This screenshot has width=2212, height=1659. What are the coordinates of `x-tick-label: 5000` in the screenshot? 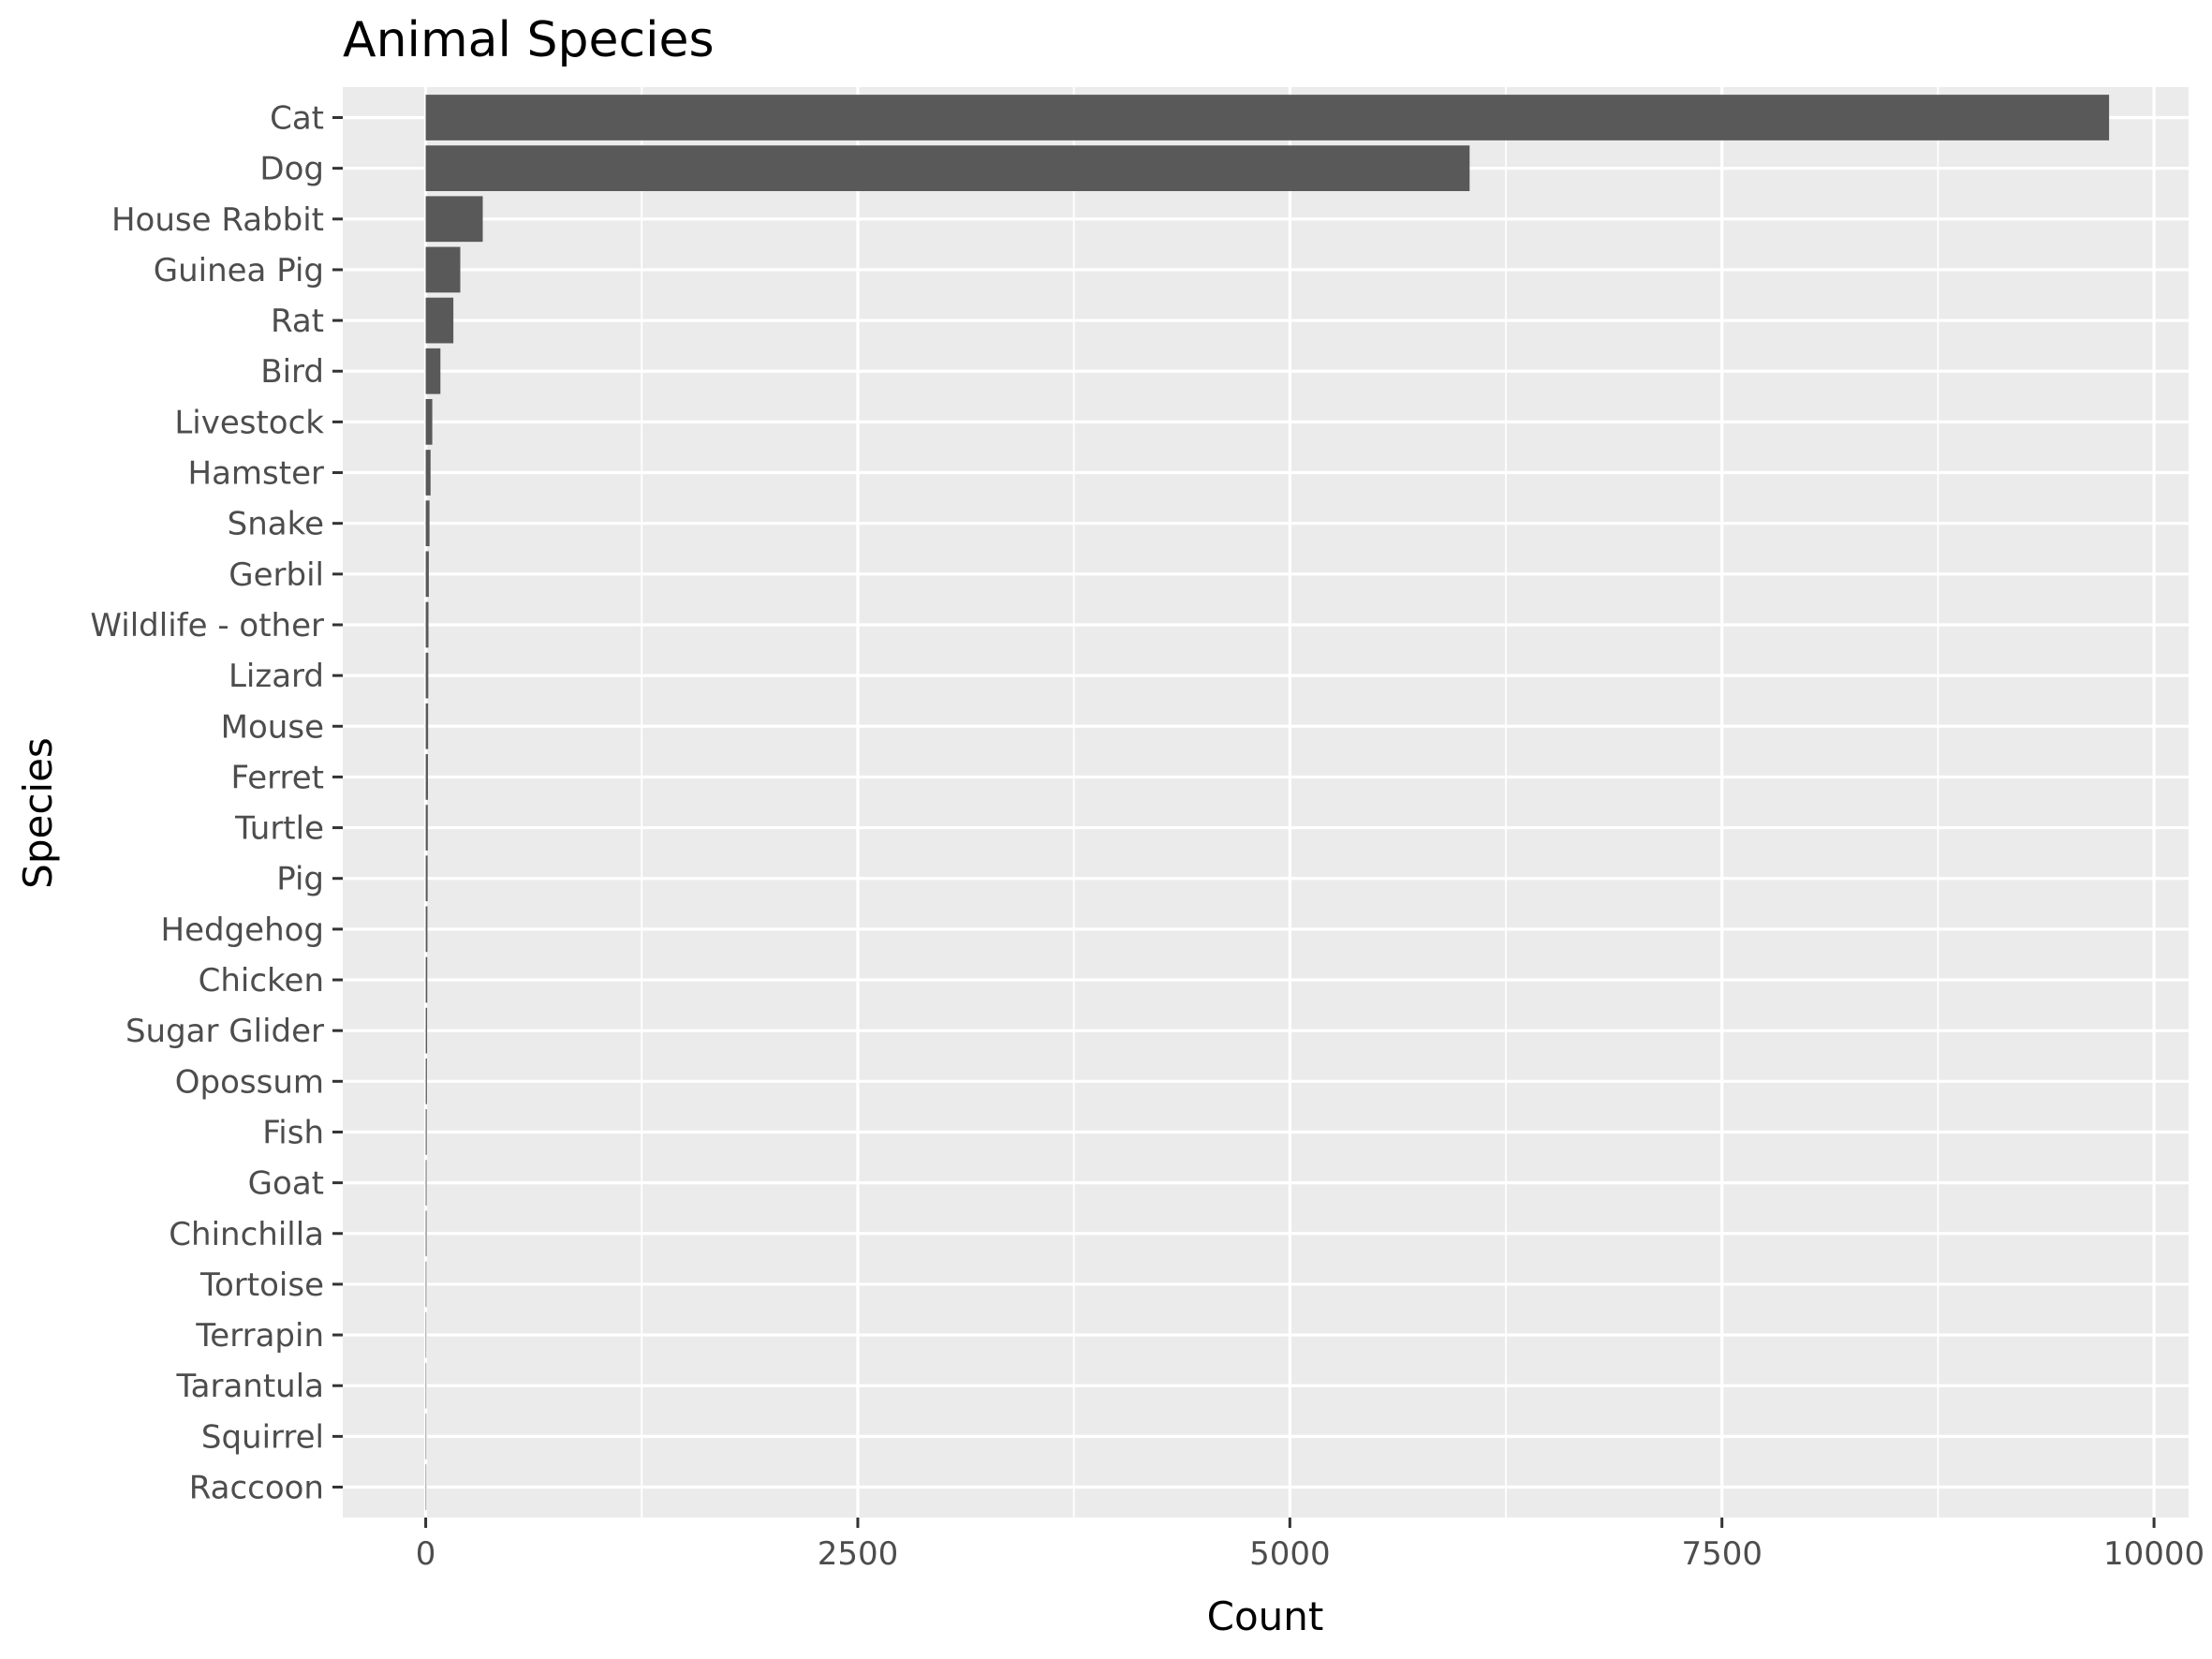 It's located at (1290, 1554).